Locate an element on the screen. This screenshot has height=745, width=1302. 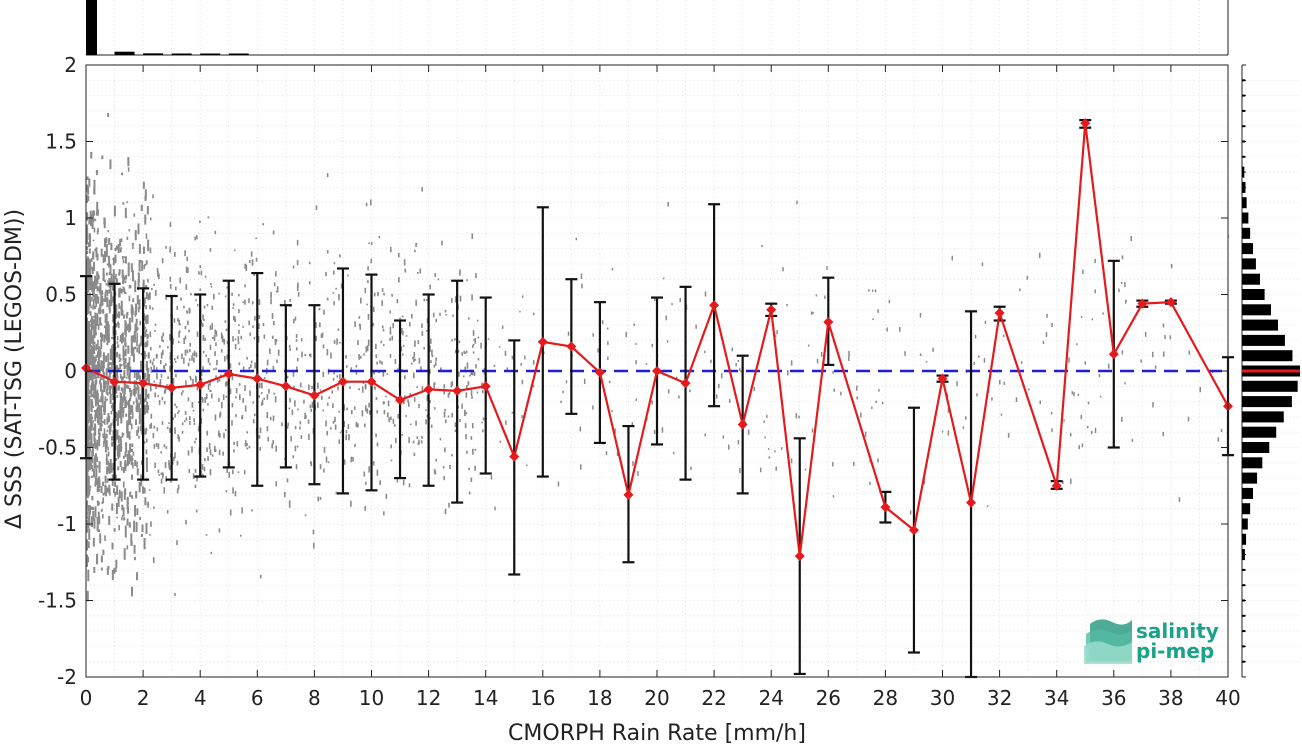
x-tick-label: 32 is located at coordinates (999, 698).